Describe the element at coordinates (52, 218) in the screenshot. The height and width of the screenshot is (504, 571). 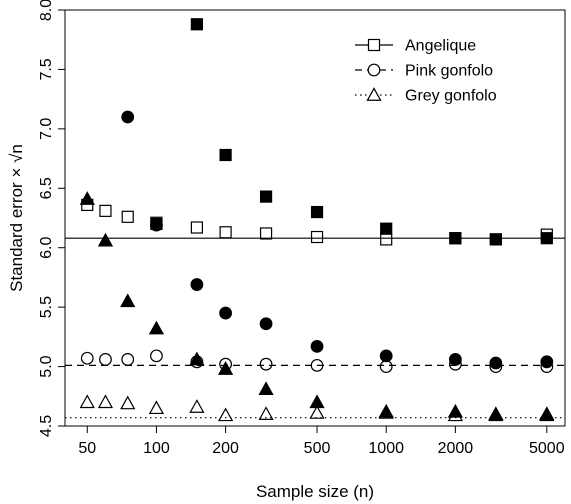
I see `y-axis: 4.5 5.0 5.5 6.0 6.5 7.0 7.5 8.0` at that location.